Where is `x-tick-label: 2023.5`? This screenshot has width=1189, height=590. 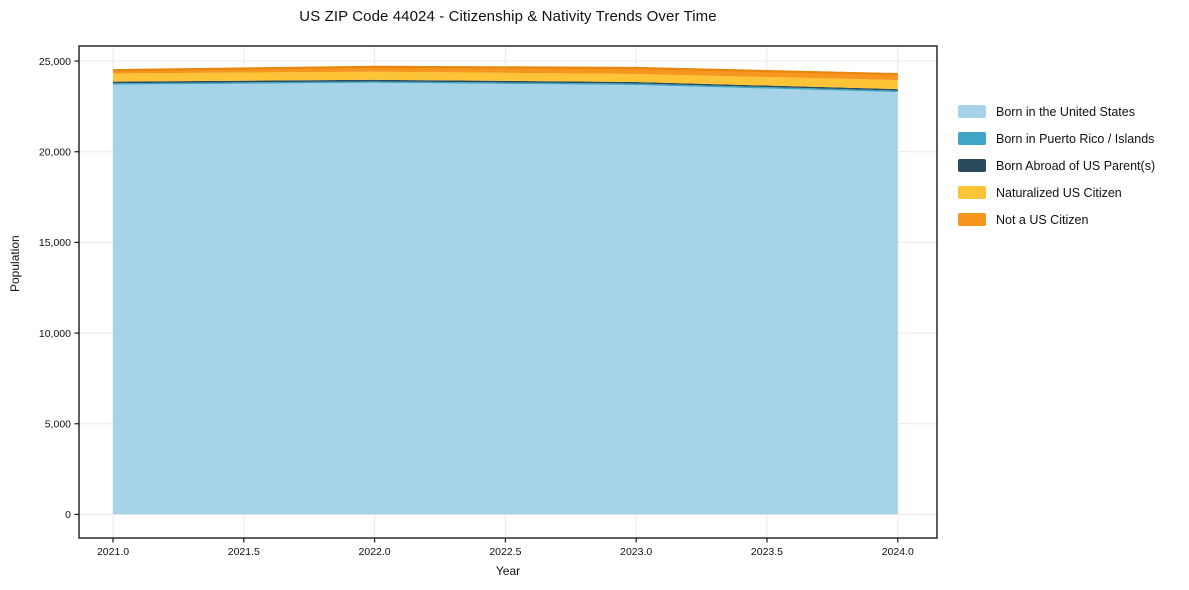
x-tick-label: 2023.5 is located at coordinates (767, 552).